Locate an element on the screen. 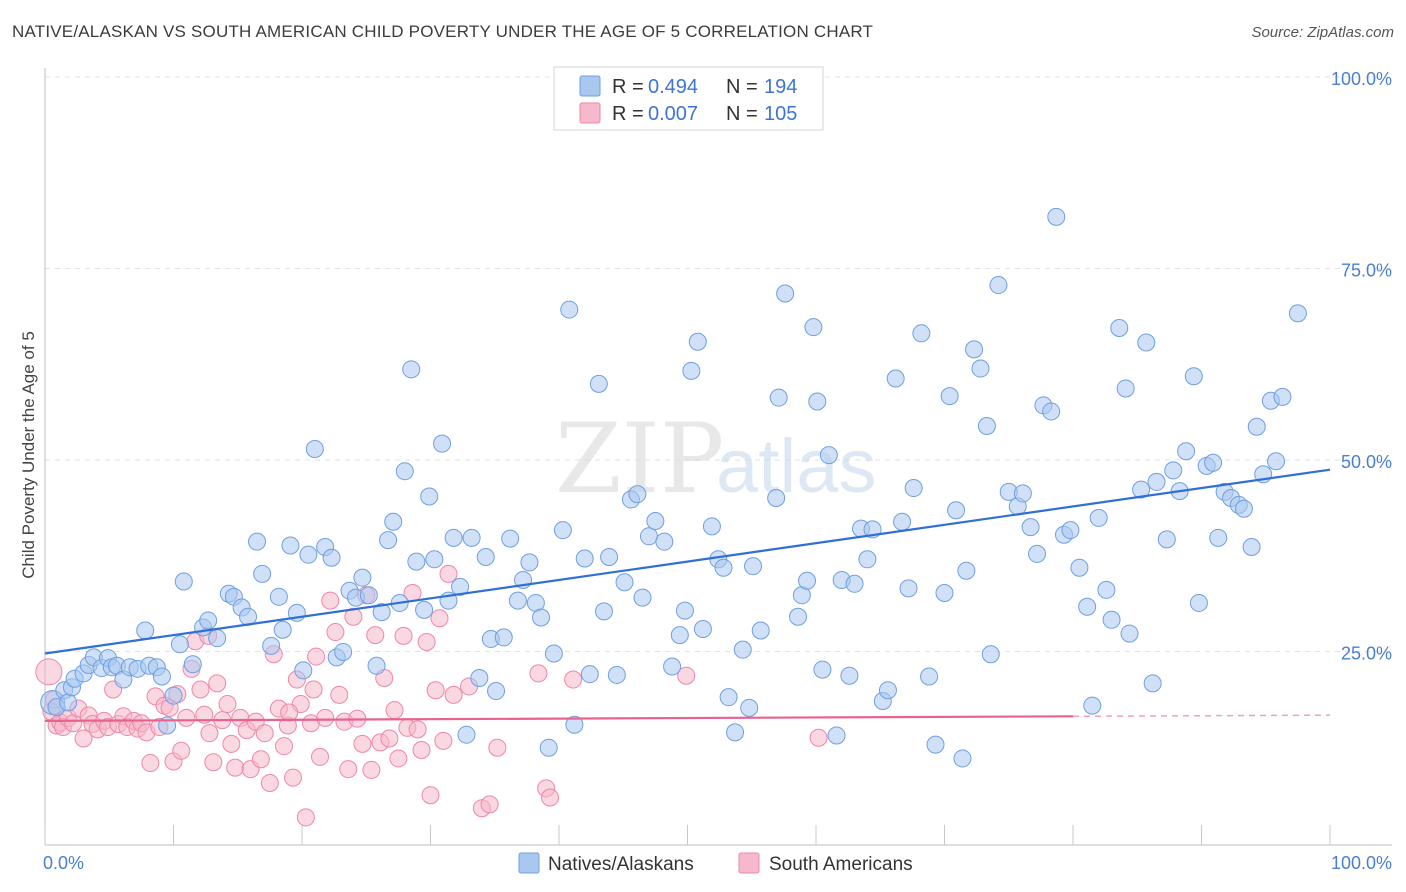 The image size is (1406, 892). bottom-legend-swatch-pink is located at coordinates (749, 863).